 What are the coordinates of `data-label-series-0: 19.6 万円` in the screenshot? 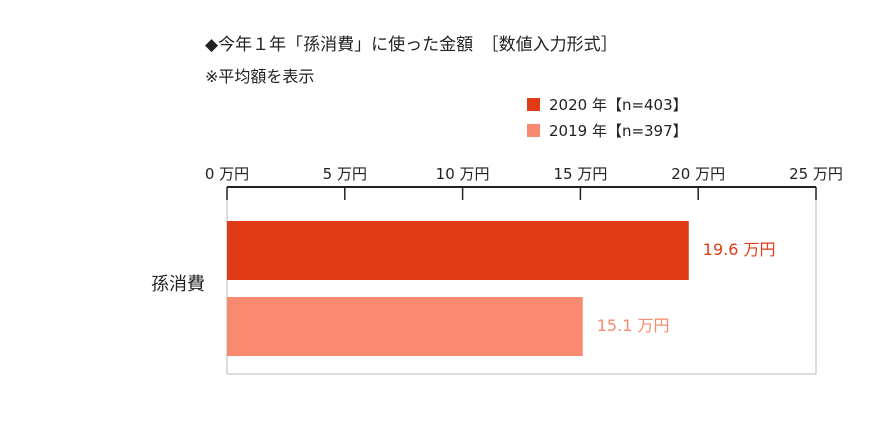 It's located at (739, 249).